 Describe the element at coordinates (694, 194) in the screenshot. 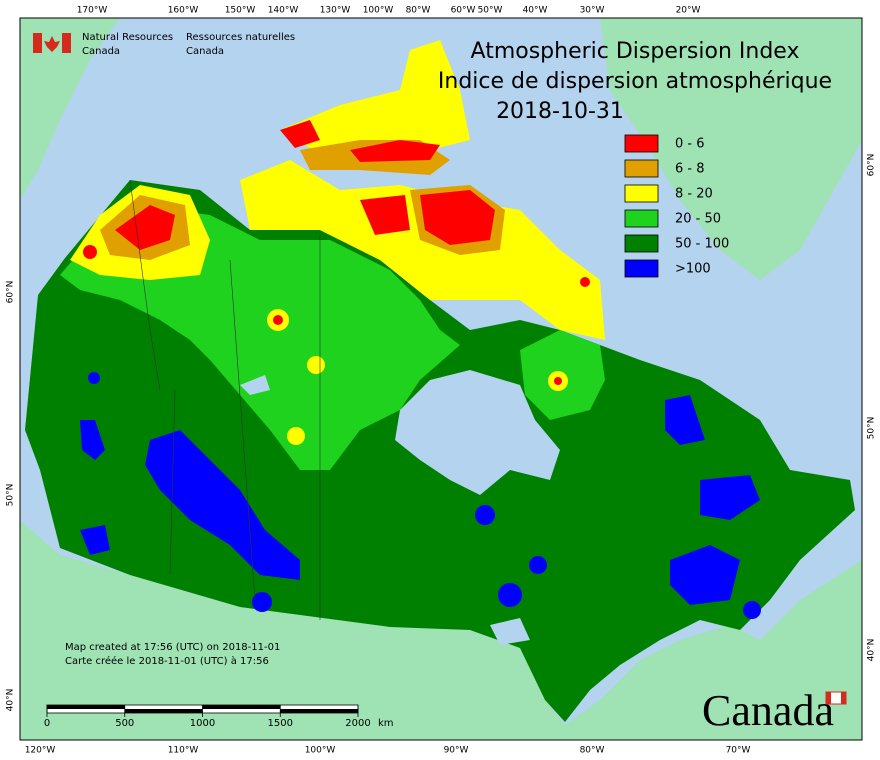

I see `legend-label: 8 - 20` at that location.